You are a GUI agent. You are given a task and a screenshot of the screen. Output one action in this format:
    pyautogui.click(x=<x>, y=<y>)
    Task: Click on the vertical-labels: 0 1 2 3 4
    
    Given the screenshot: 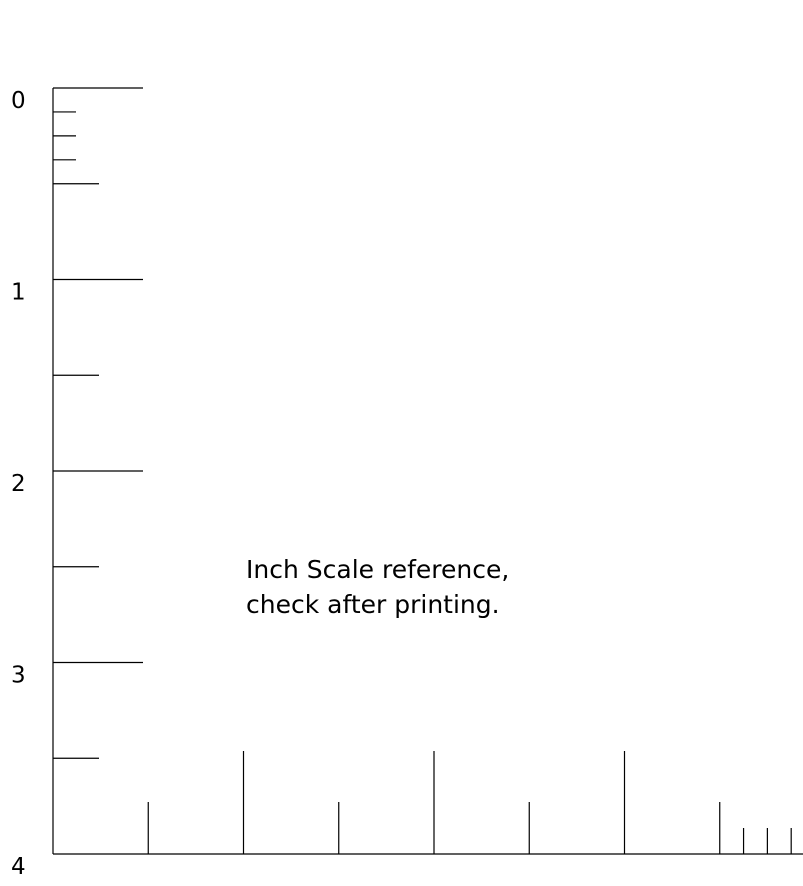 What is the action you would take?
    pyautogui.click(x=18, y=484)
    